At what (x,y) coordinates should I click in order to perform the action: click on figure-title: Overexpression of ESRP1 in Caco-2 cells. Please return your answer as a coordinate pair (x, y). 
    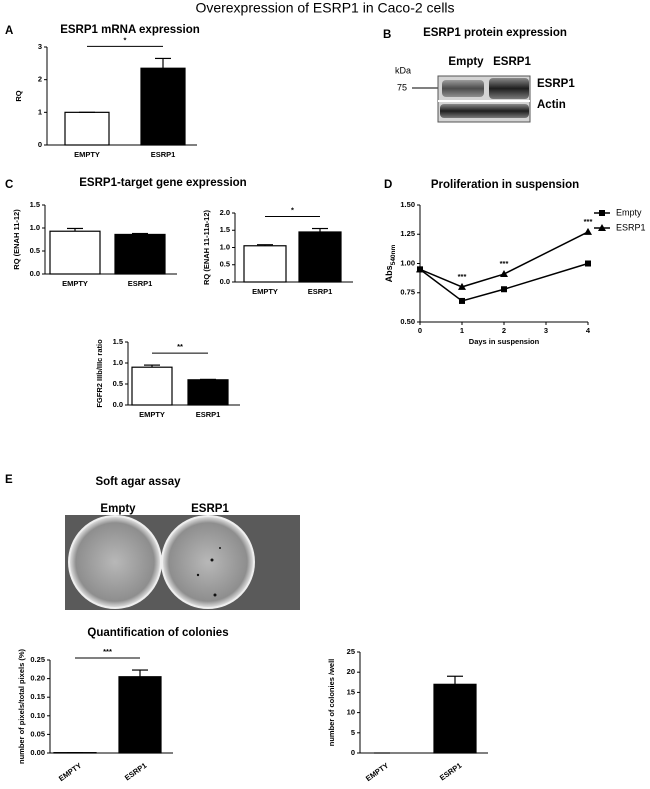
    Looking at the image, I should click on (324, 8).